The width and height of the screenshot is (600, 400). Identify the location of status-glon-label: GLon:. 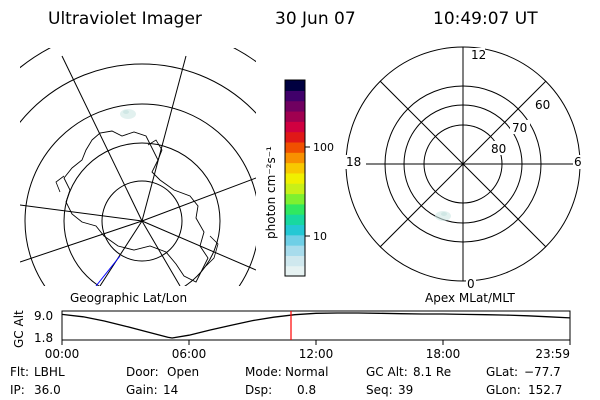
(503, 390).